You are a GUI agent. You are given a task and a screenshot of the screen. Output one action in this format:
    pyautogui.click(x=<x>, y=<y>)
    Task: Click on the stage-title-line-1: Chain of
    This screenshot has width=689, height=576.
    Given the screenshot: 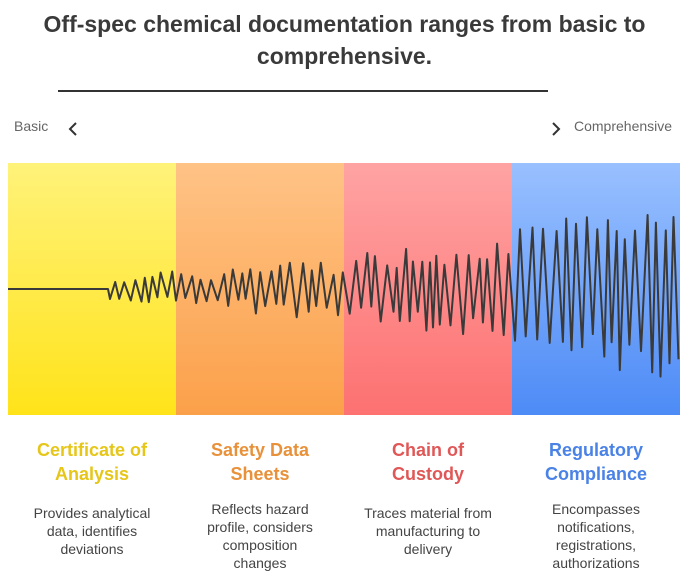 What is the action you would take?
    pyautogui.click(x=428, y=450)
    